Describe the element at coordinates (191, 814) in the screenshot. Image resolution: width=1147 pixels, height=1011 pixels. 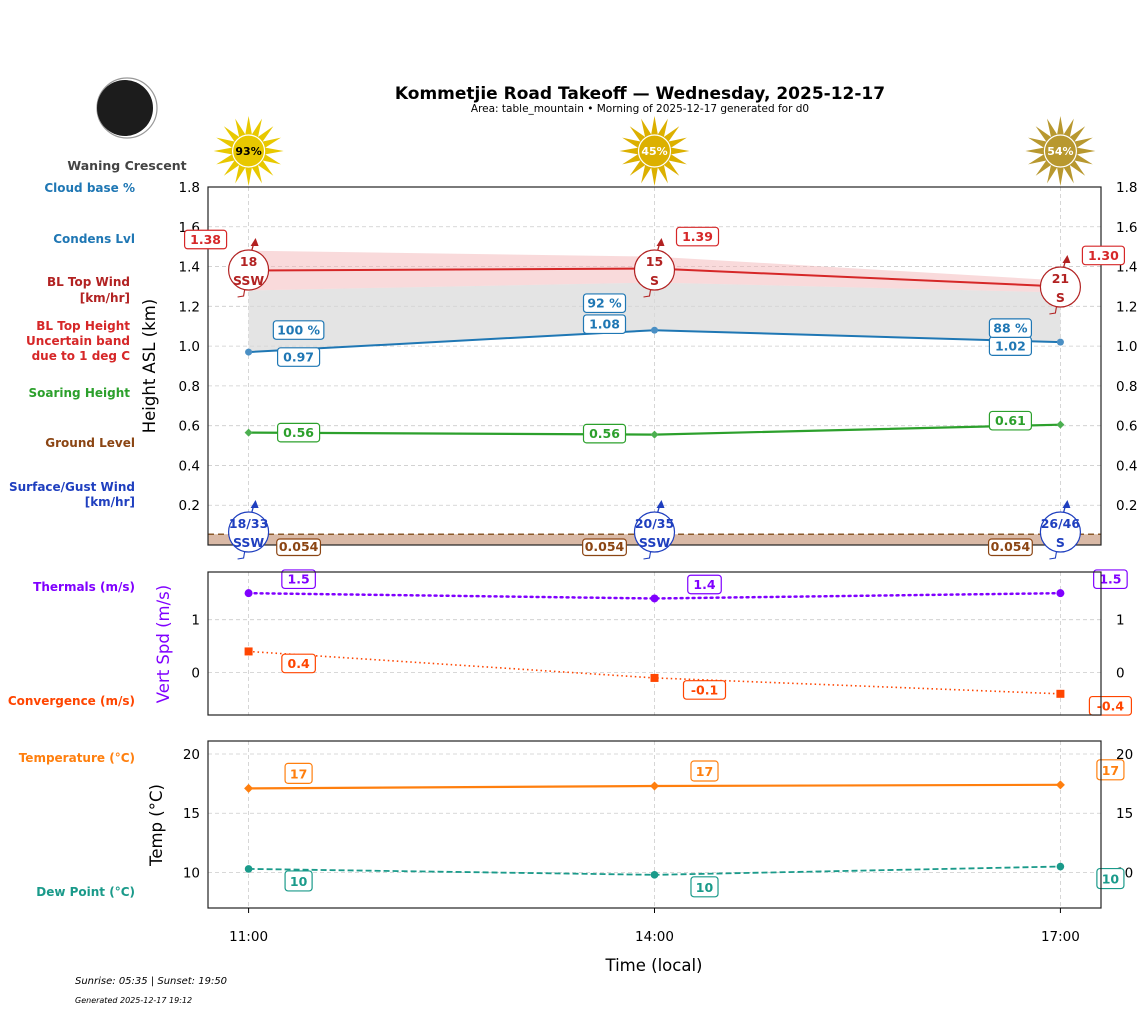
I see `y-tick-label-left: 15` at that location.